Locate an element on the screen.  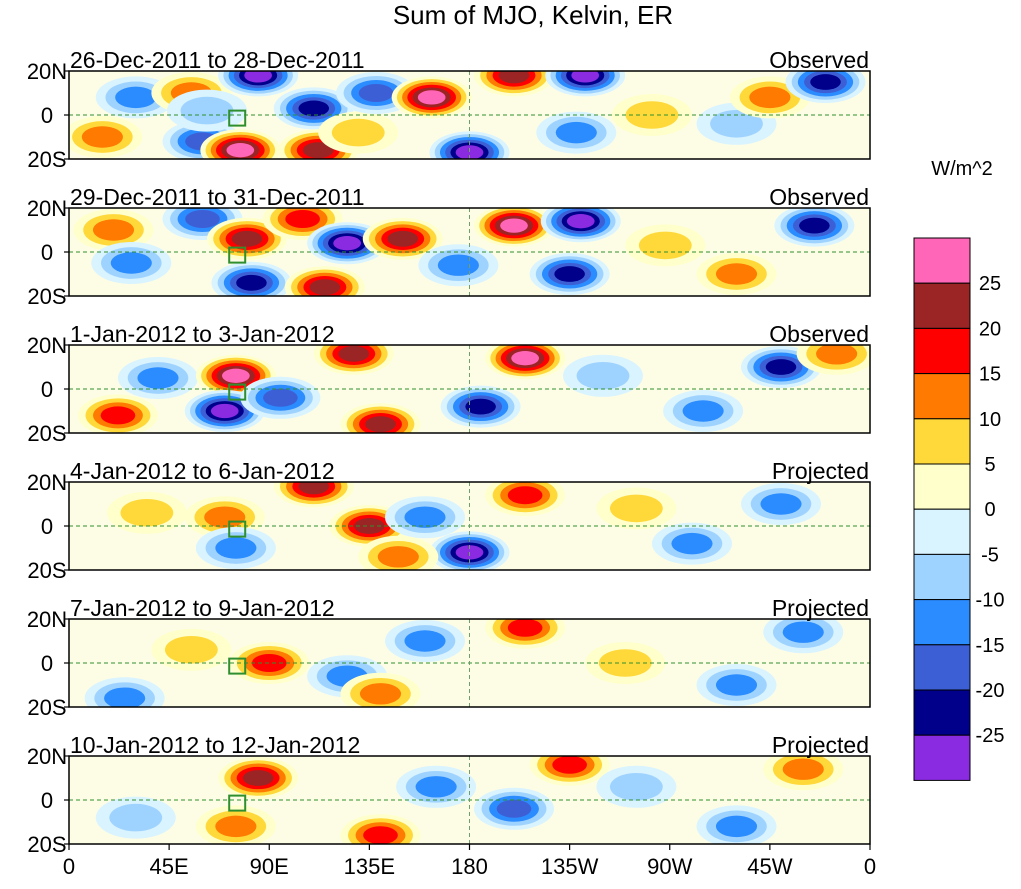
x-tick-label: 90E is located at coordinates (269, 866).